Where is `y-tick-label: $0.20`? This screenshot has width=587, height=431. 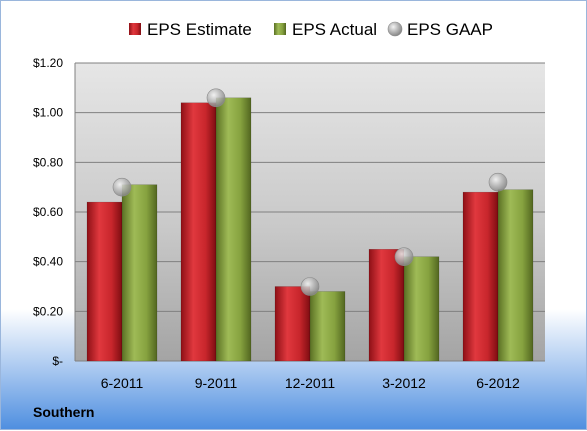
y-tick-label: $0.20 is located at coordinates (48, 311).